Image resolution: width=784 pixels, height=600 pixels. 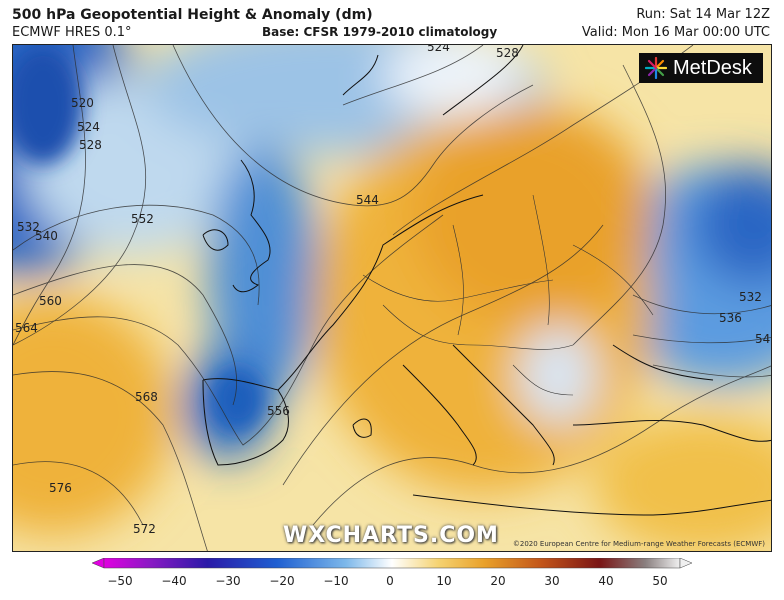 What do you see at coordinates (119, 581) in the screenshot?
I see `colorbar-tick-label: −50` at bounding box center [119, 581].